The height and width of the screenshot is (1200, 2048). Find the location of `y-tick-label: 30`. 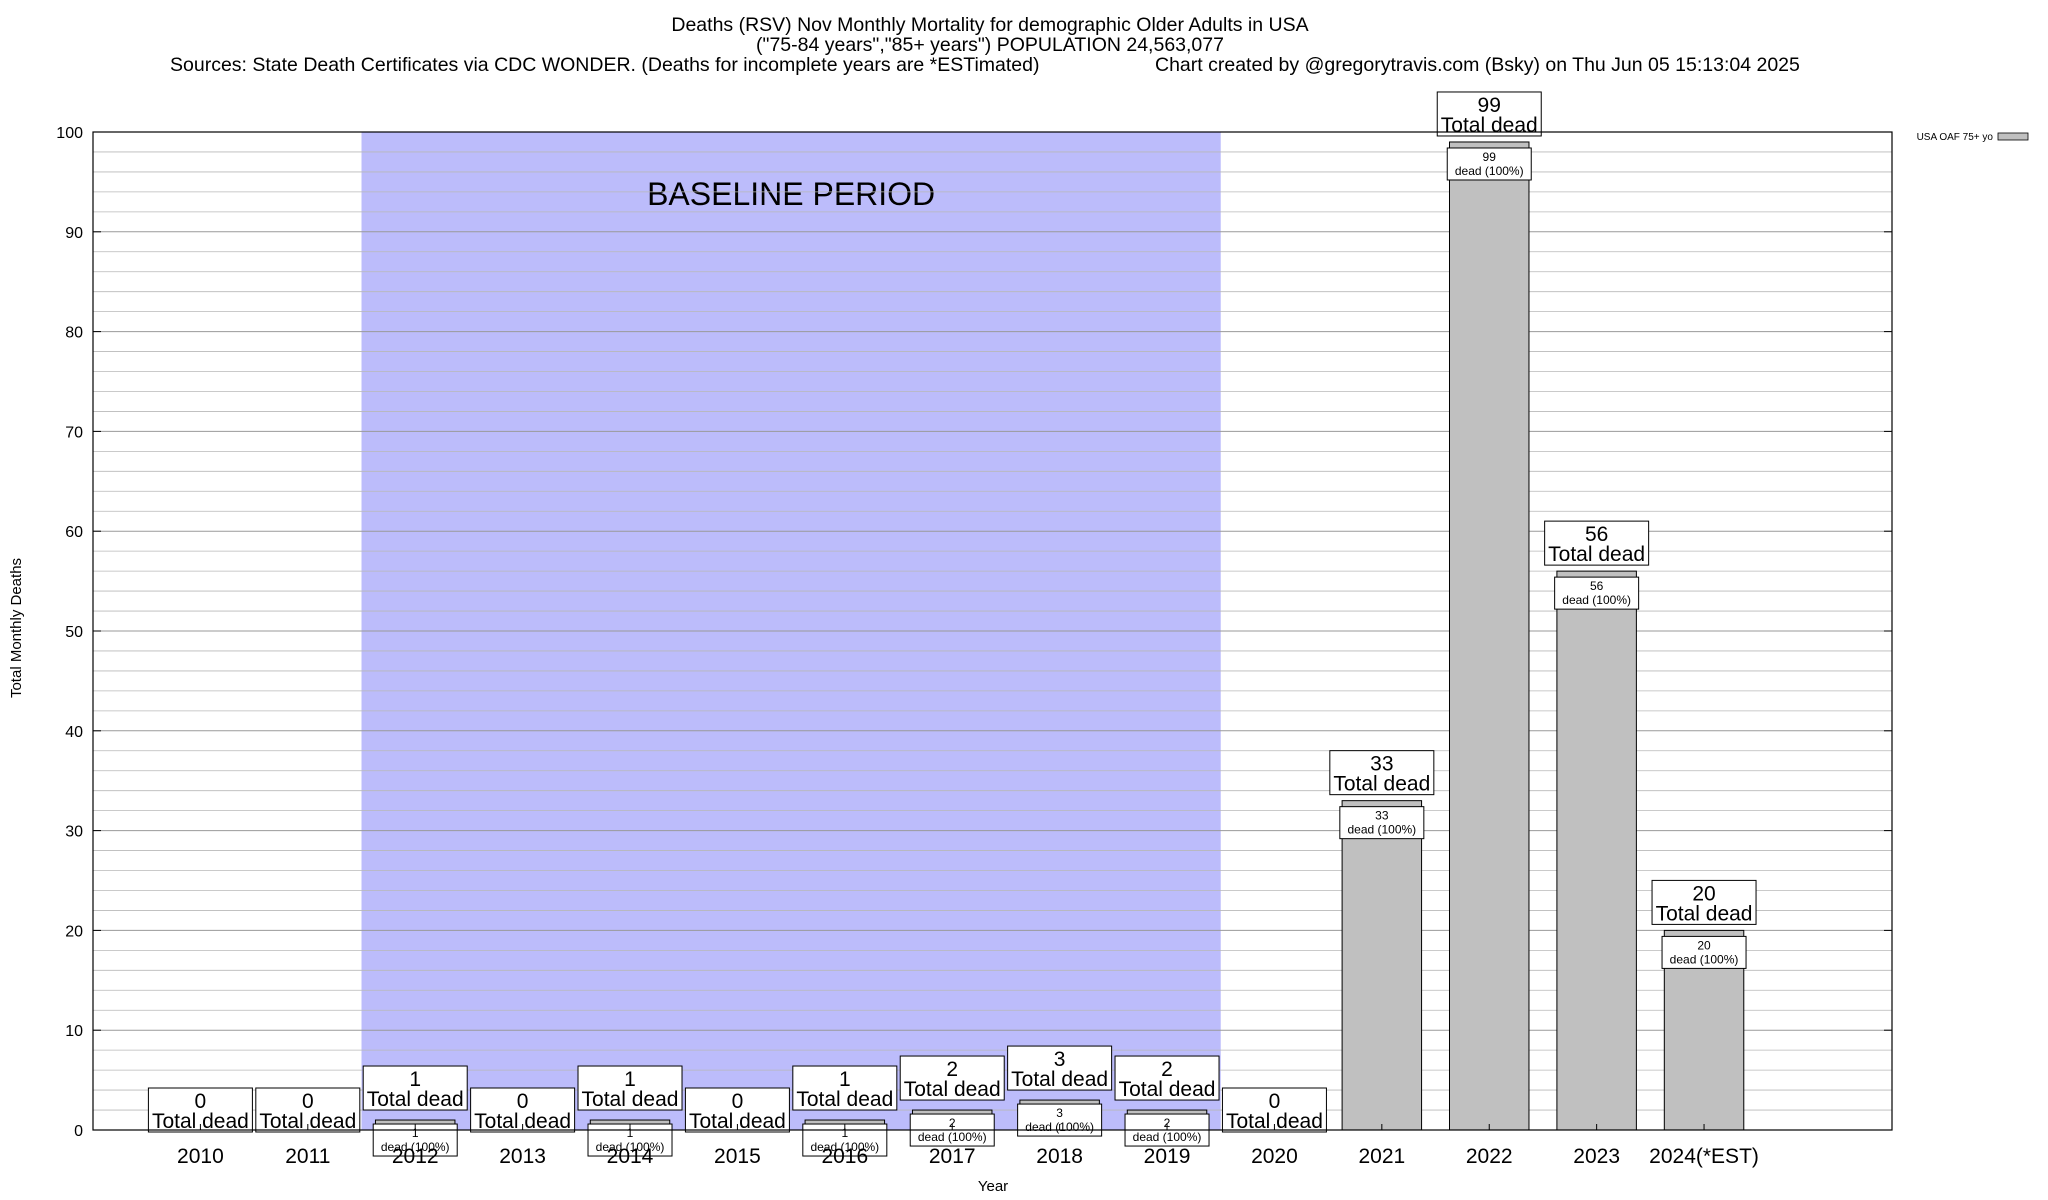

y-tick-label: 30 is located at coordinates (74, 832).